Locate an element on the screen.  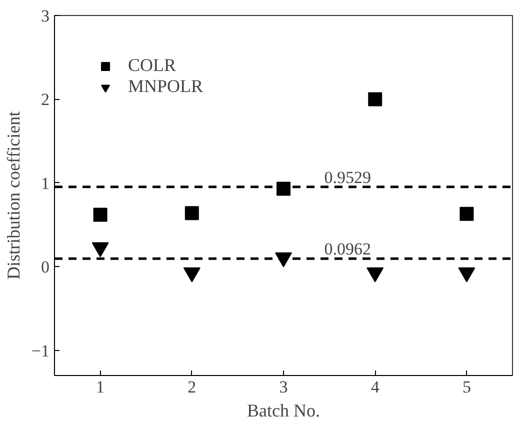
legend-label: MNPOLR is located at coordinates (166, 86).